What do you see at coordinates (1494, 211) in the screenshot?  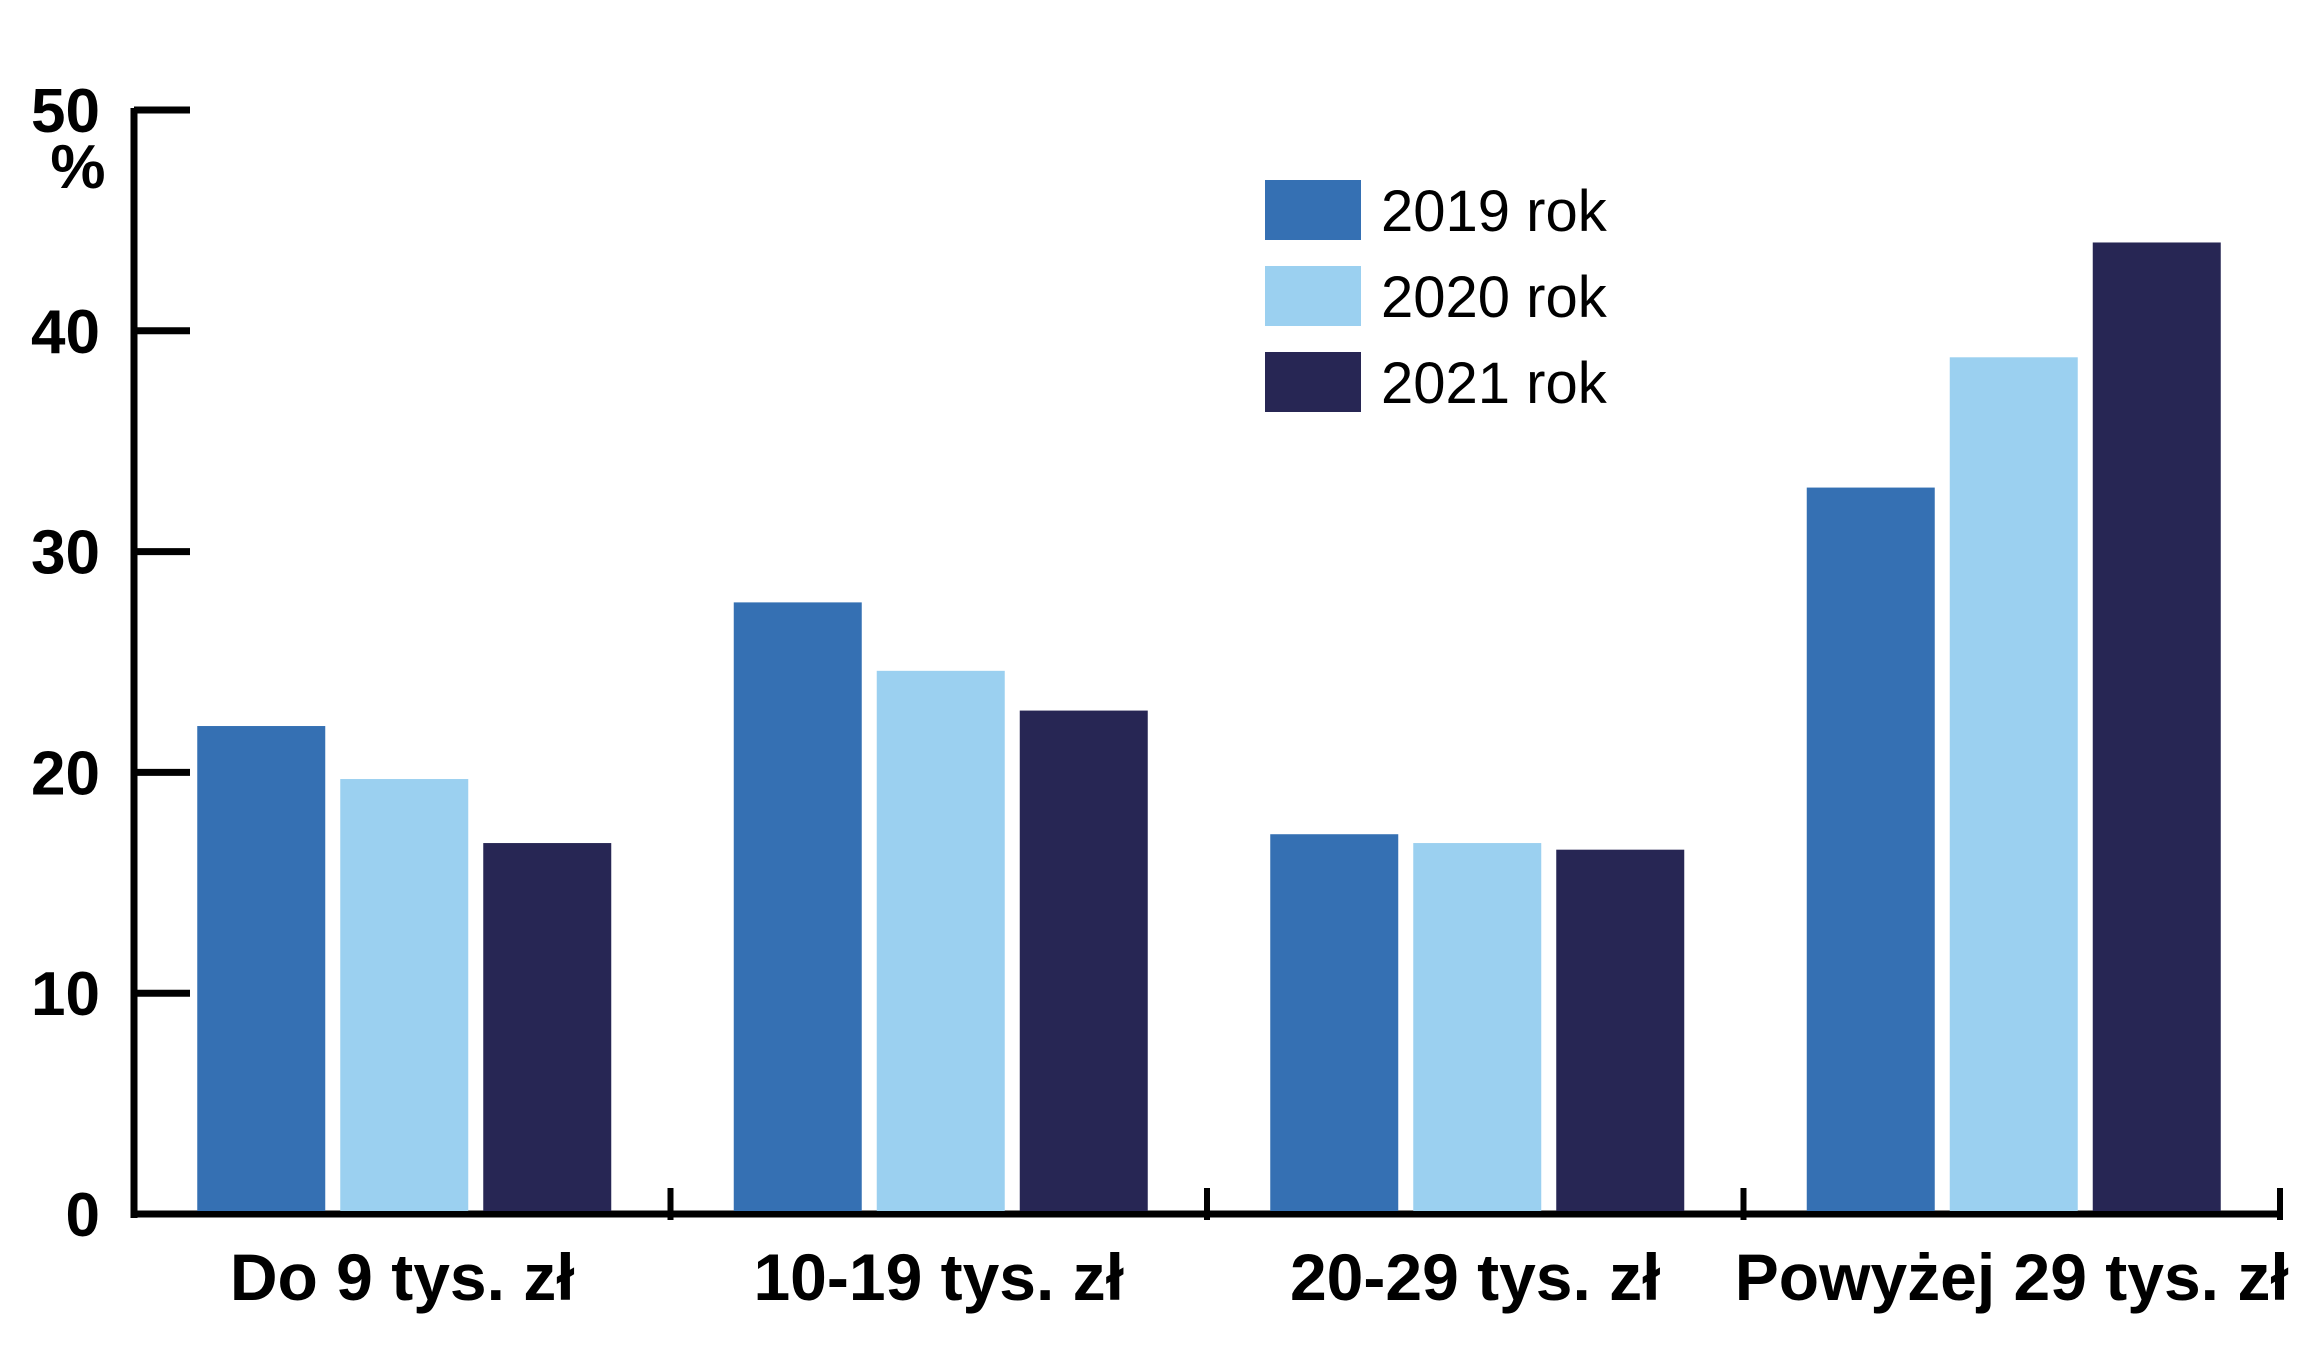 I see `legend-label: 2019 rok` at bounding box center [1494, 211].